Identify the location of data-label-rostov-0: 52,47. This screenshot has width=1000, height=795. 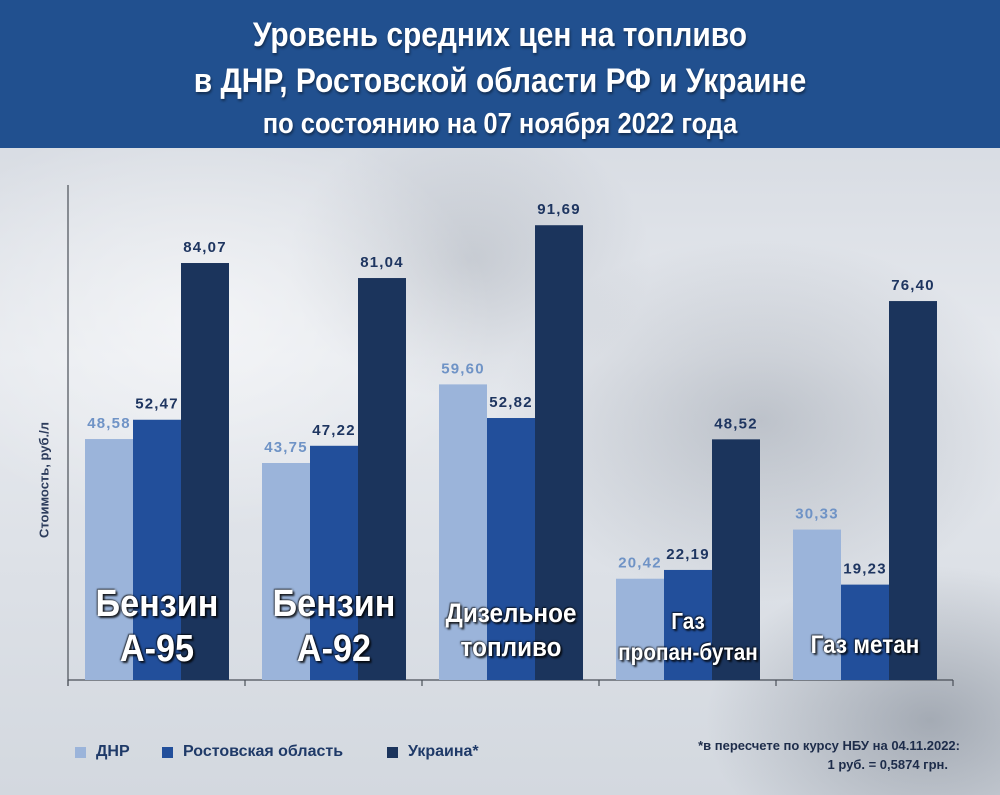
(157, 404).